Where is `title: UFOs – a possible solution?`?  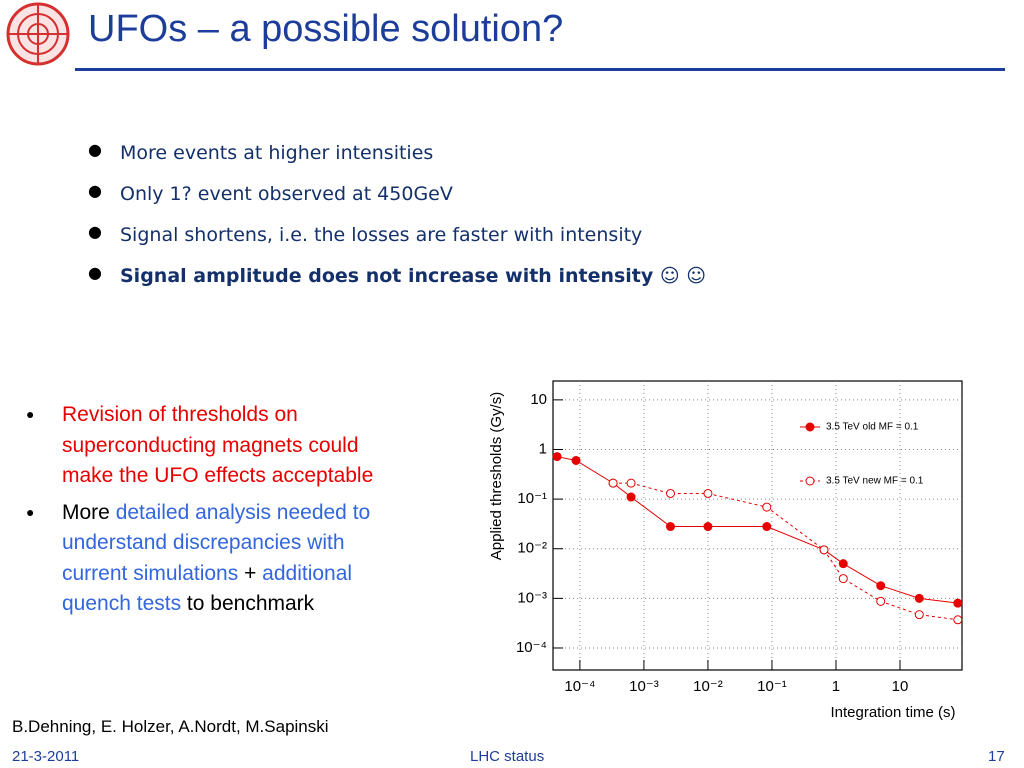 title: UFOs – a possible solution? is located at coordinates (326, 29).